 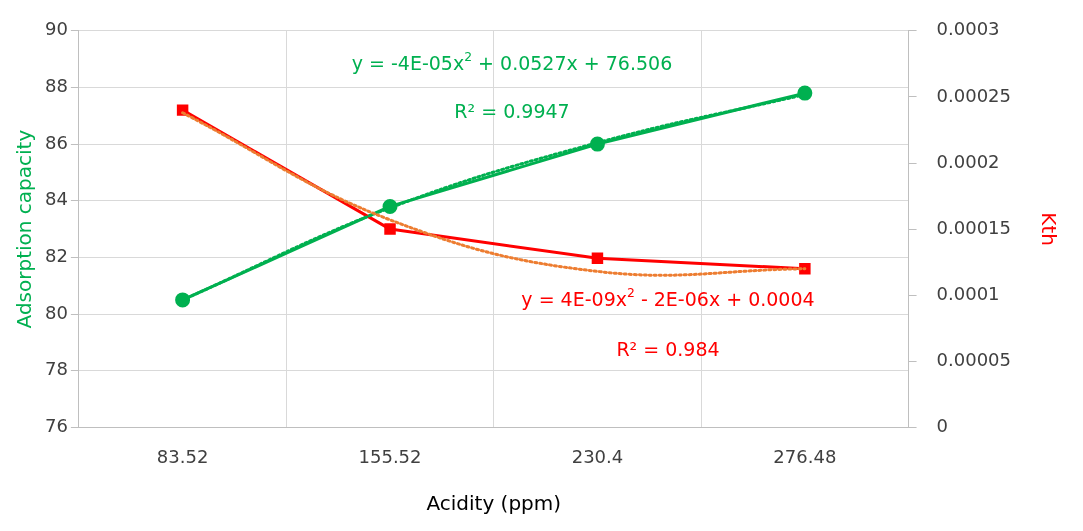 I want to click on y2-tick-label: 0.00015, so click(x=973, y=227).